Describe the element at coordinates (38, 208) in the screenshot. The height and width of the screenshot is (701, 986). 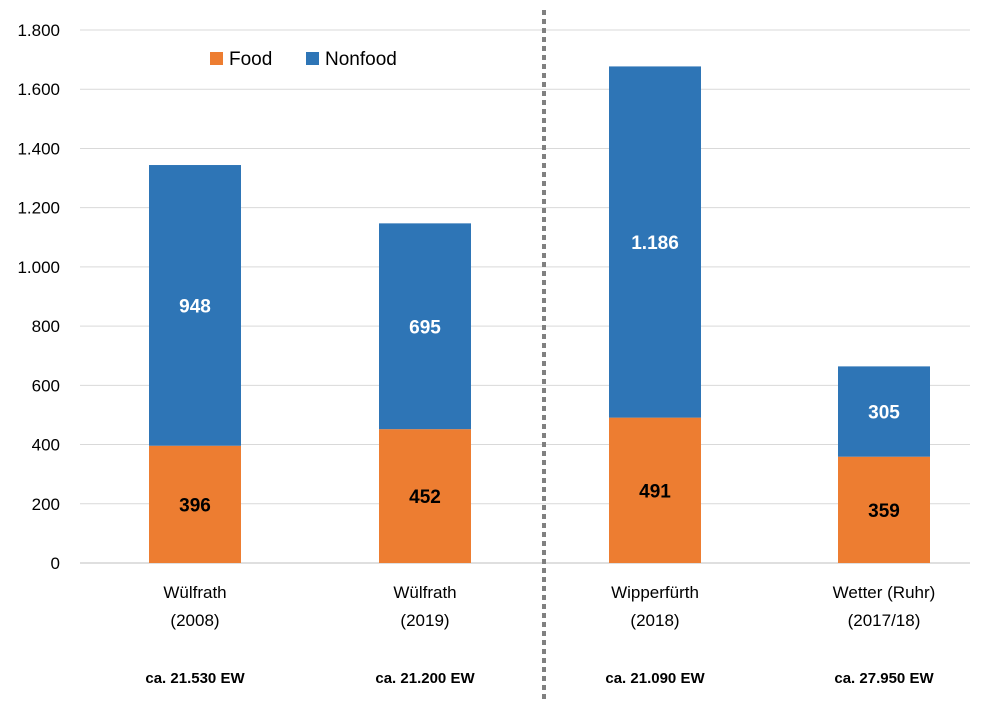
I see `y-tick-label: 1.200` at that location.